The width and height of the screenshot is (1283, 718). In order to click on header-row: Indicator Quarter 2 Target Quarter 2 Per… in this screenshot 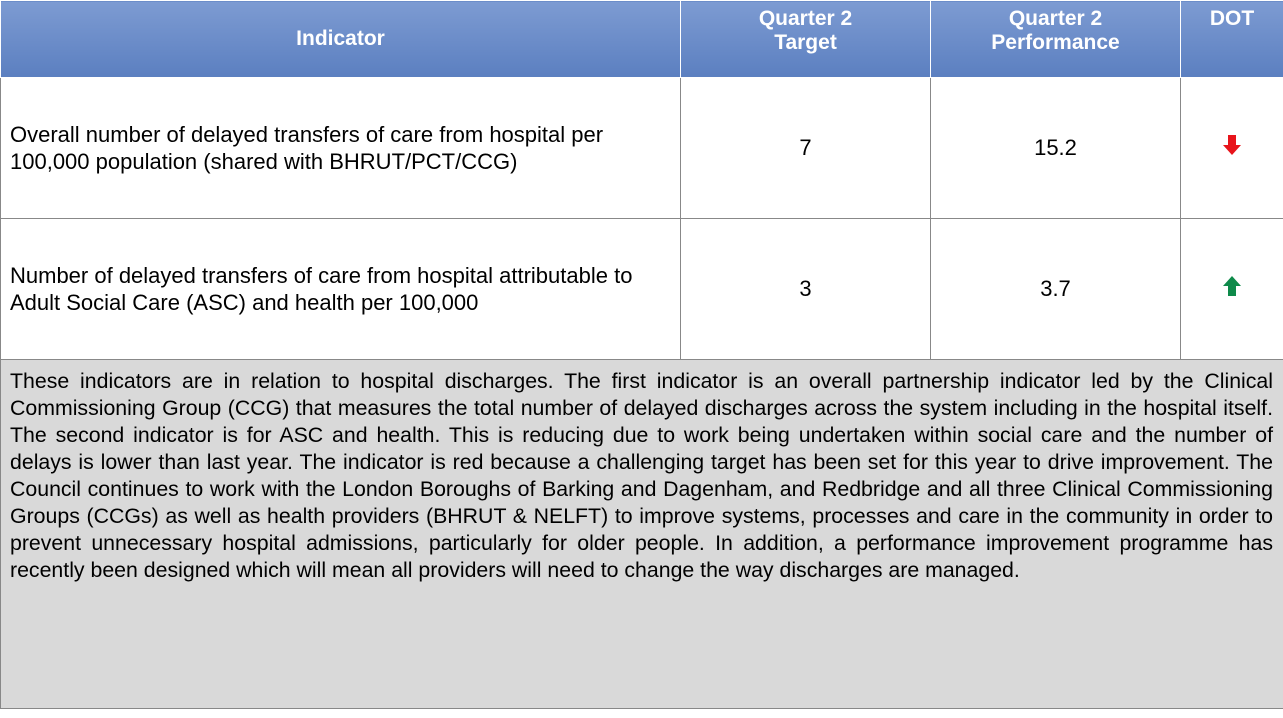, I will do `click(641, 39)`.